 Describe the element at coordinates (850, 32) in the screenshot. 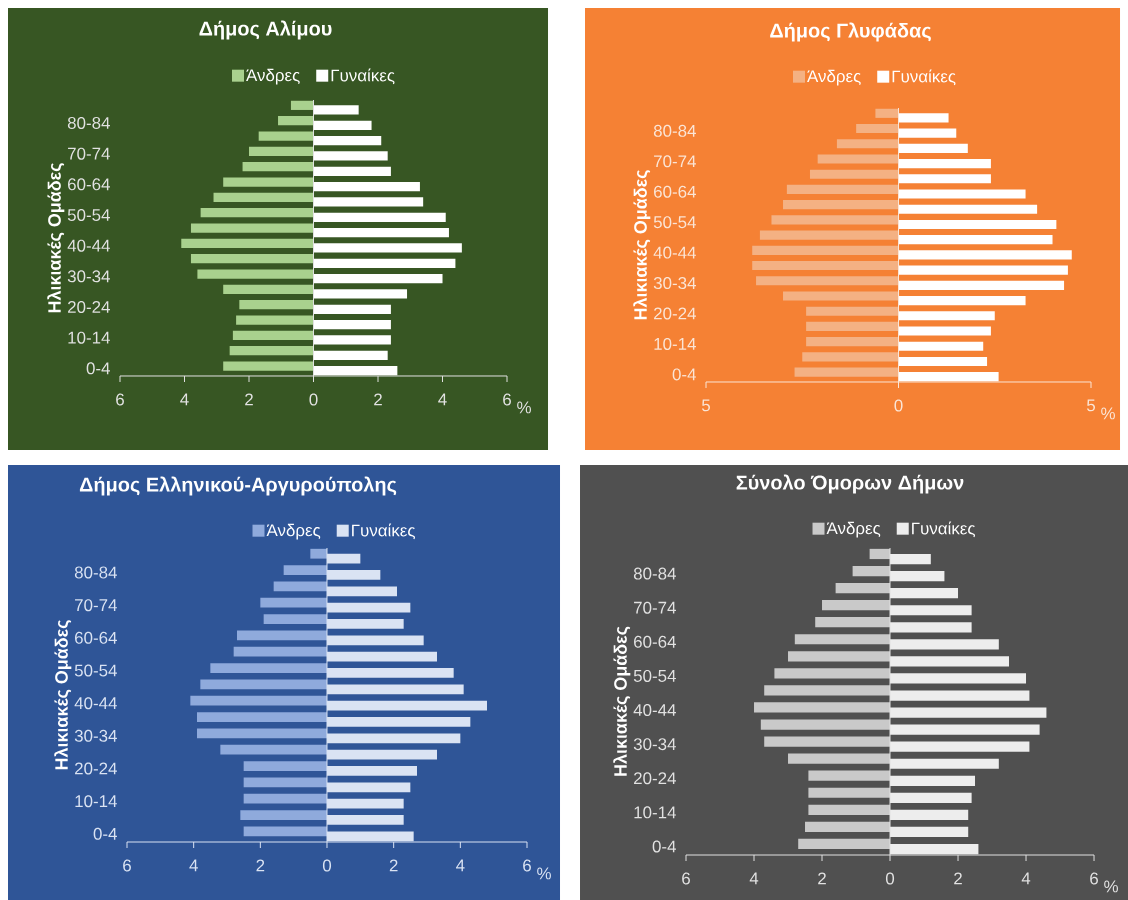

I see `chart-title: Δήμος Γλυφάδας` at that location.